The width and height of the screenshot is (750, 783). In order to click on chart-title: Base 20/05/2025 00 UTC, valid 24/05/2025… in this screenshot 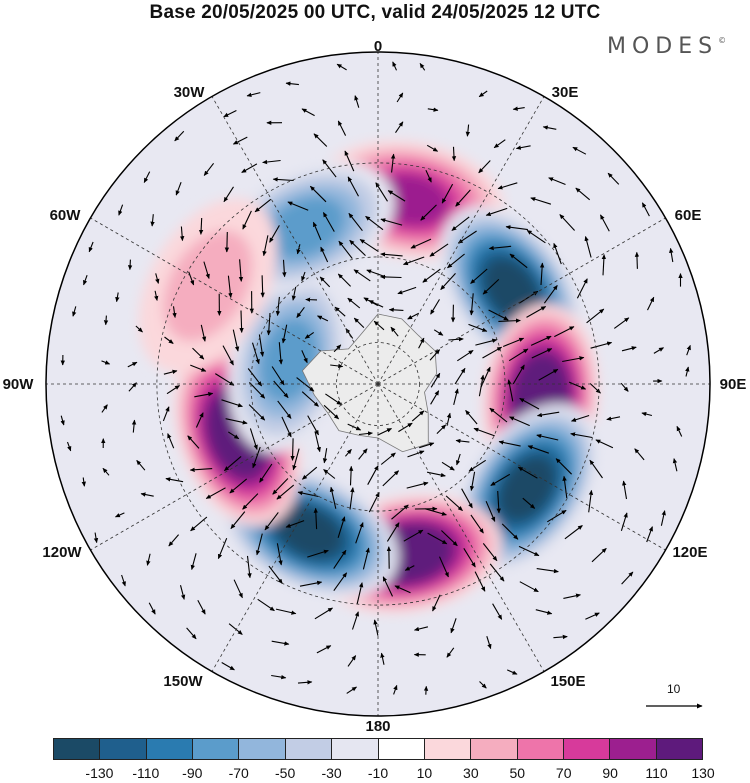, I will do `click(375, 12)`.